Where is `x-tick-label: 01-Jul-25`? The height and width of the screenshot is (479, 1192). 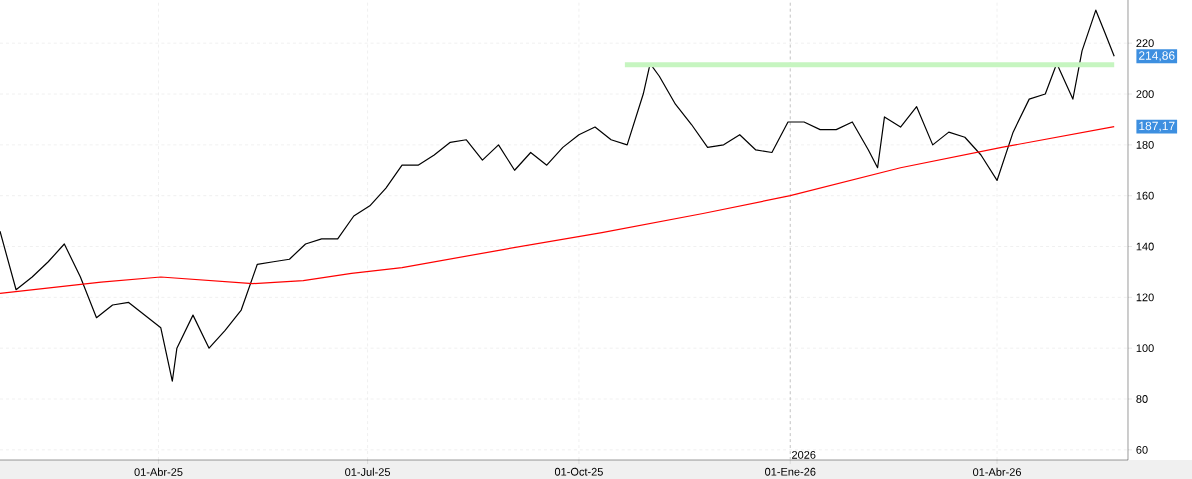
x-tick-label: 01-Jul-25 is located at coordinates (368, 471).